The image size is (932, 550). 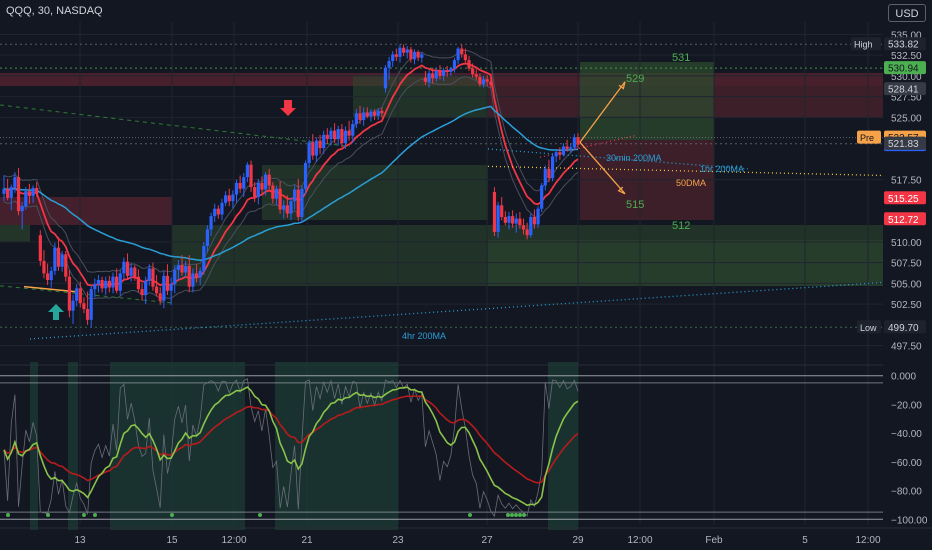 I want to click on time-tick-label: Feb, so click(x=714, y=540).